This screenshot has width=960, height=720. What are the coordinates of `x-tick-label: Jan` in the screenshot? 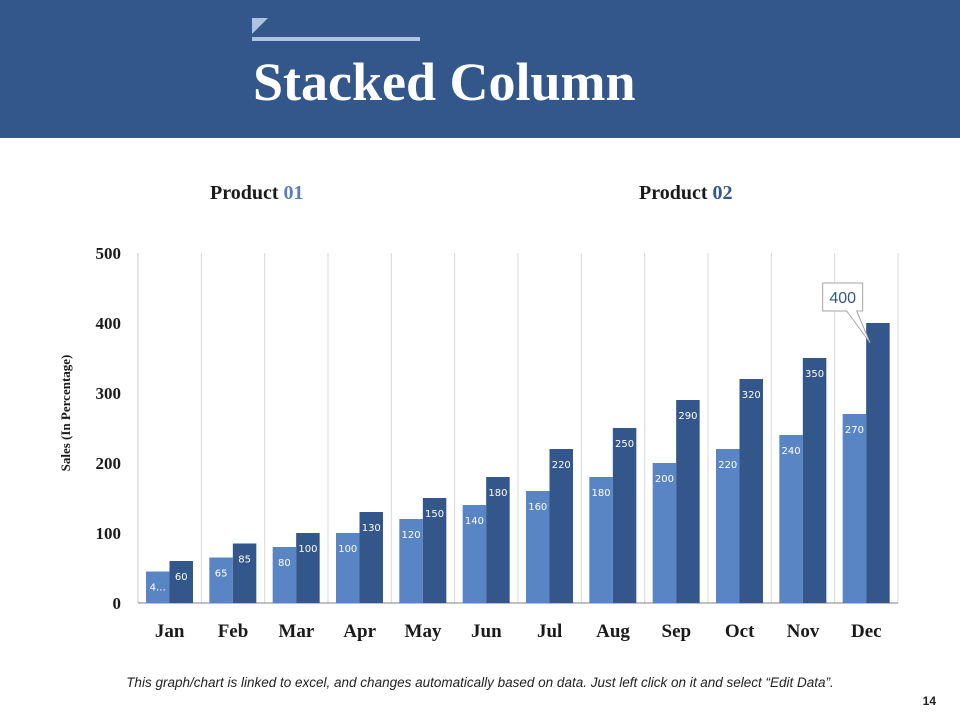 It's located at (170, 631).